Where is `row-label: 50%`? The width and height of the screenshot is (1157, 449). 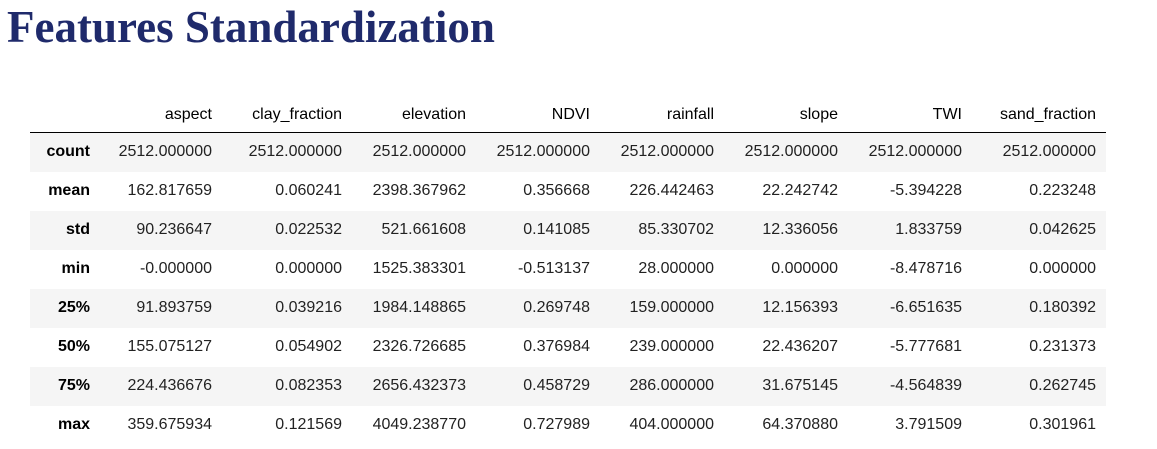
row-label: 50% is located at coordinates (73, 346).